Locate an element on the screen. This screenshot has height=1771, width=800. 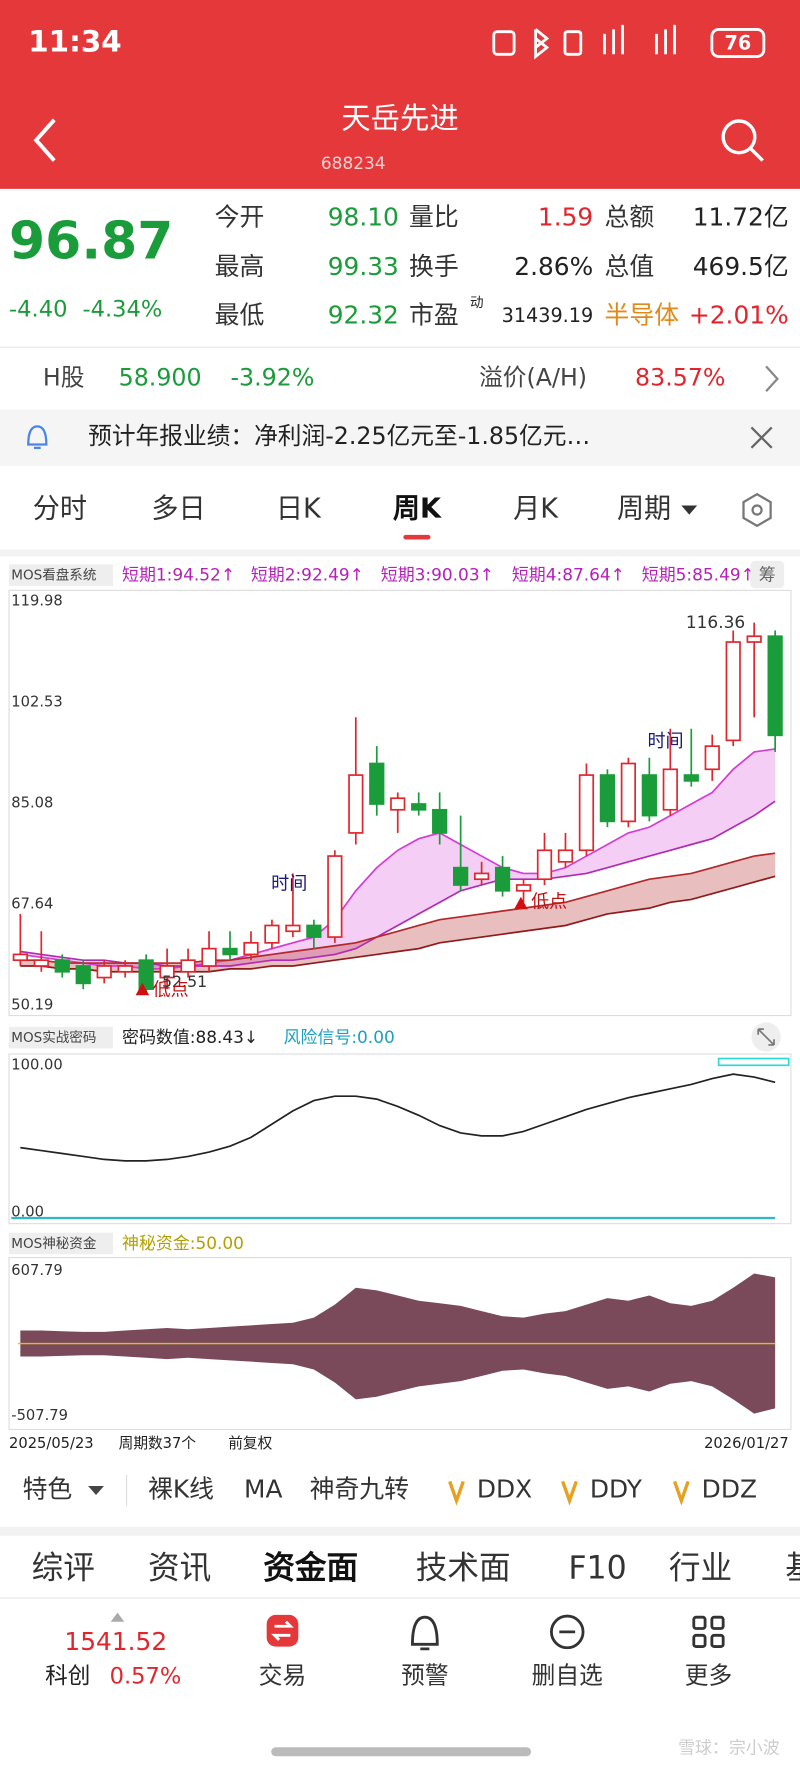
fund-value-label: 神秘资金:50.00 is located at coordinates (183, 1243).